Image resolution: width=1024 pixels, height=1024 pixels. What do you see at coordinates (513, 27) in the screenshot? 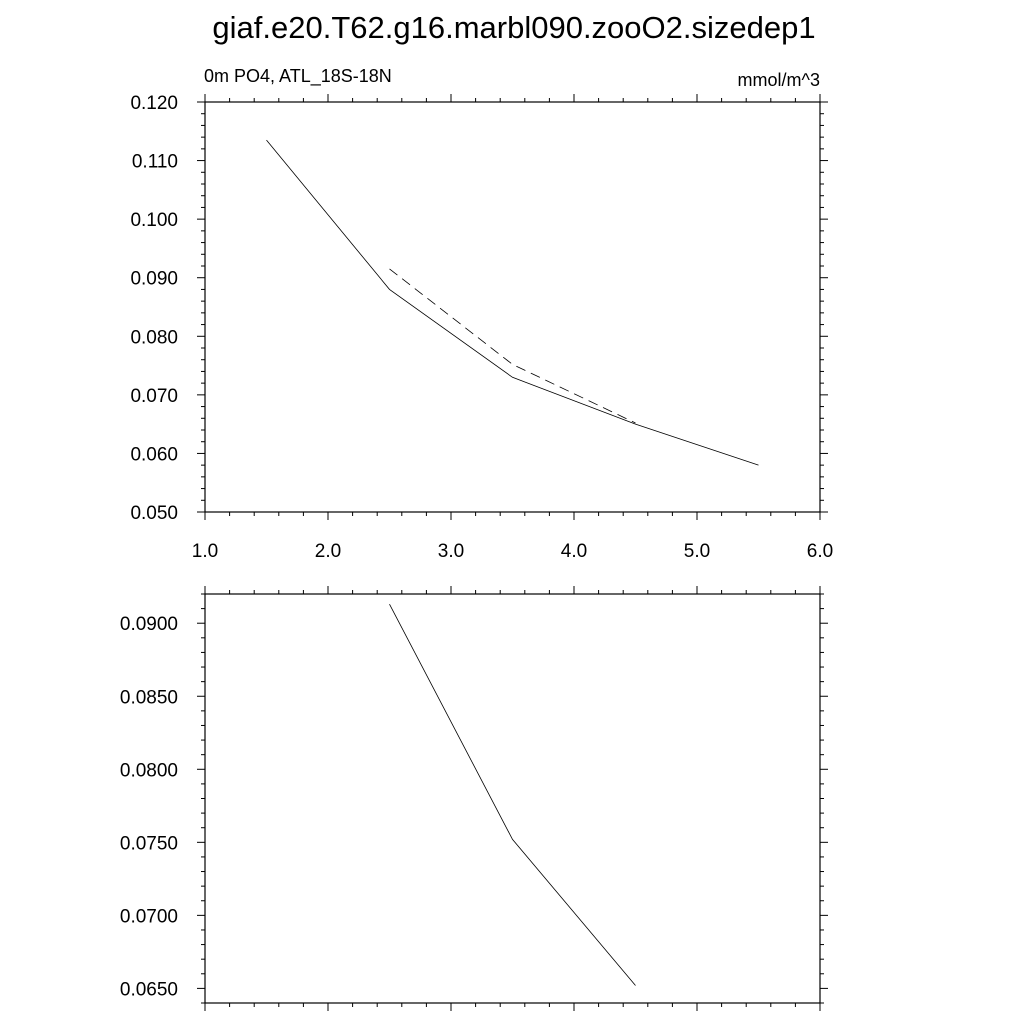
I see `chart-title: giaf.e20.T62.g16.marbl090.zooO2.sizedep1` at bounding box center [513, 27].